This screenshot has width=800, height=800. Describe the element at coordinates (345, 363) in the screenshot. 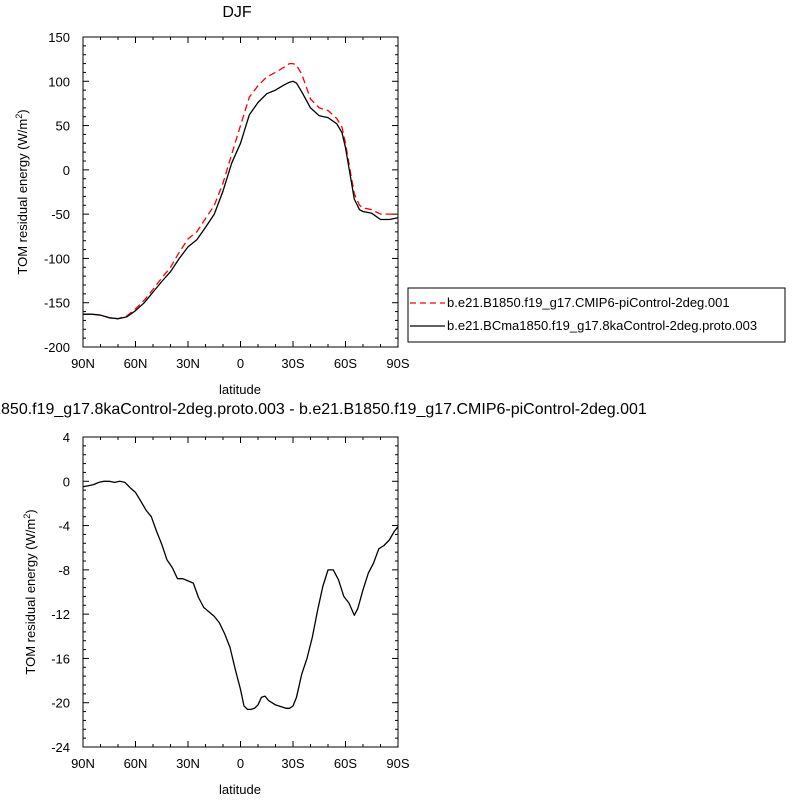

I see `top-x-tick-label: 60S` at that location.